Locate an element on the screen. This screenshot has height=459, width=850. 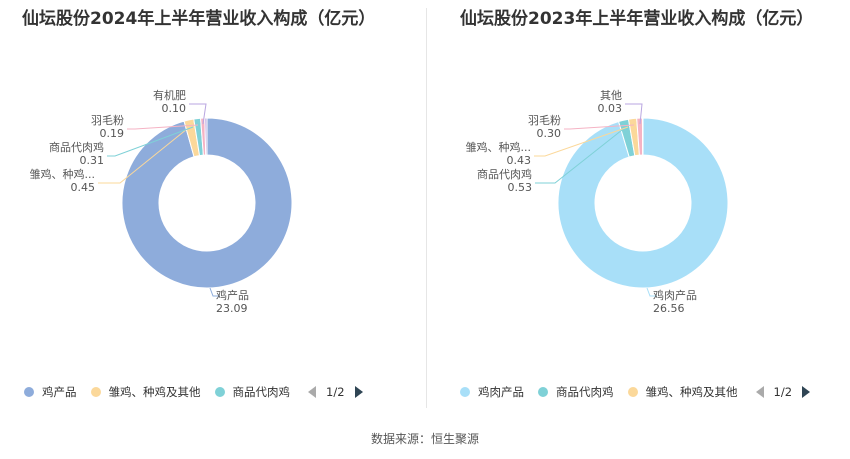
slice-value-label: 0.30 is located at coordinates (549, 133).